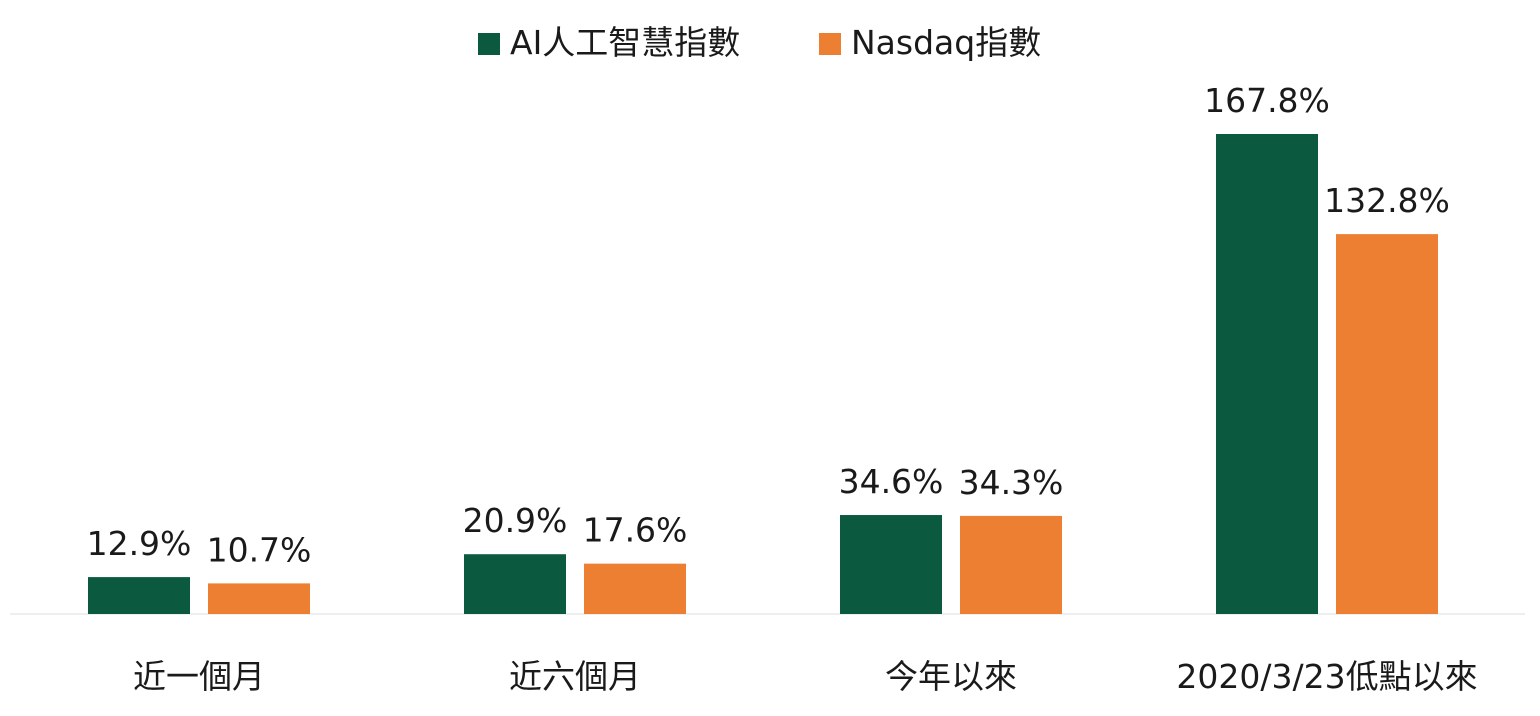  I want to click on category-label-1: 近六個月, so click(575, 676).